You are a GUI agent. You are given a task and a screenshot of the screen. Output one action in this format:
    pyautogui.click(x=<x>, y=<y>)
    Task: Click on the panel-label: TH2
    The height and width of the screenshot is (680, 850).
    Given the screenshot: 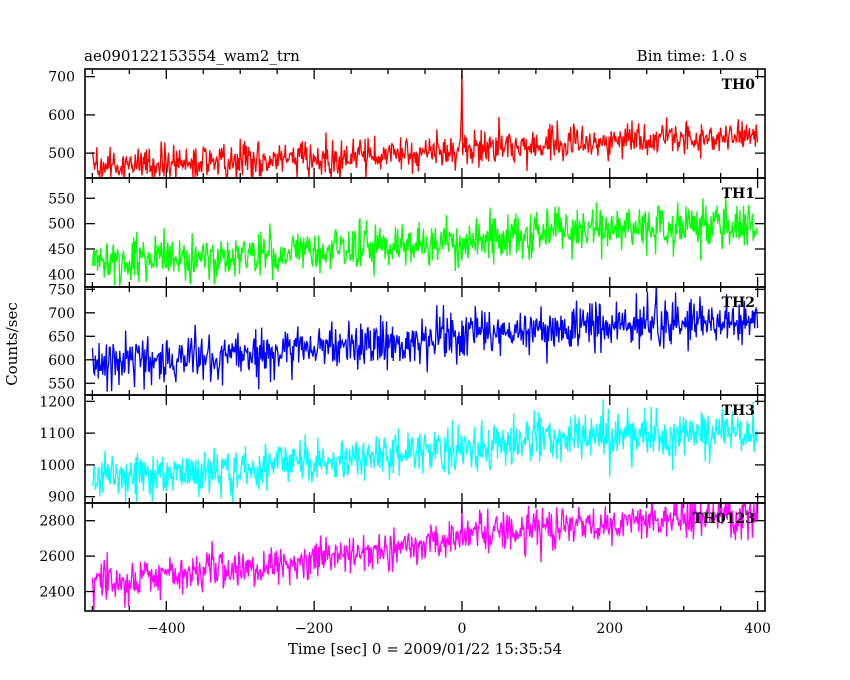 What is the action you would take?
    pyautogui.click(x=738, y=303)
    